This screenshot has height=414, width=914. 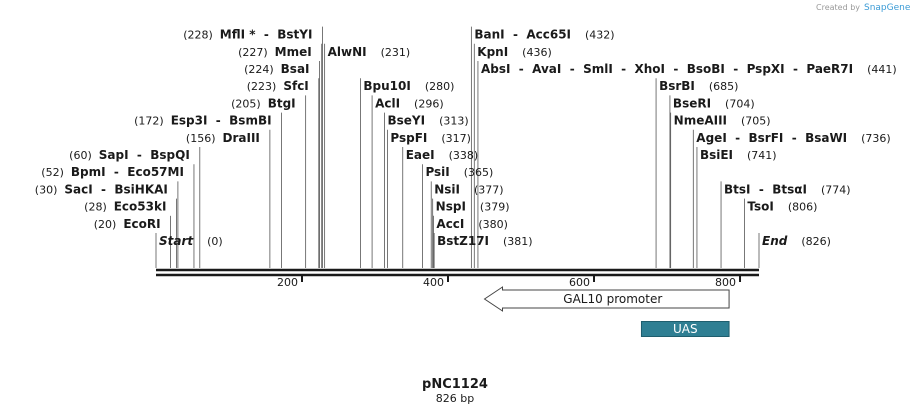 I want to click on site-position: (365), so click(x=472, y=172).